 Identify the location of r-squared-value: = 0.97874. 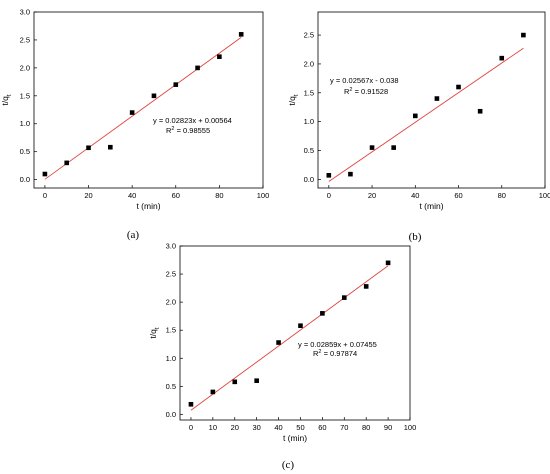
(339, 353).